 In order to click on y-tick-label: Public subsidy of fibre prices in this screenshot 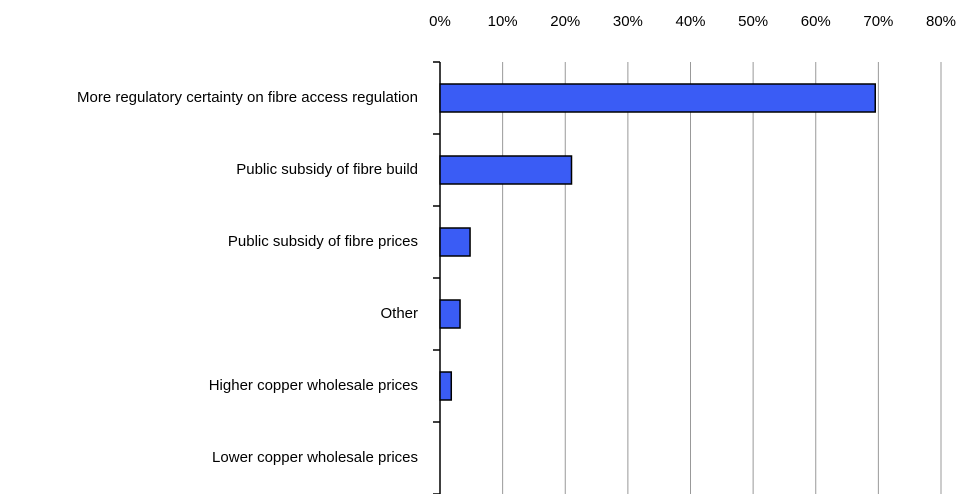, I will do `click(323, 241)`.